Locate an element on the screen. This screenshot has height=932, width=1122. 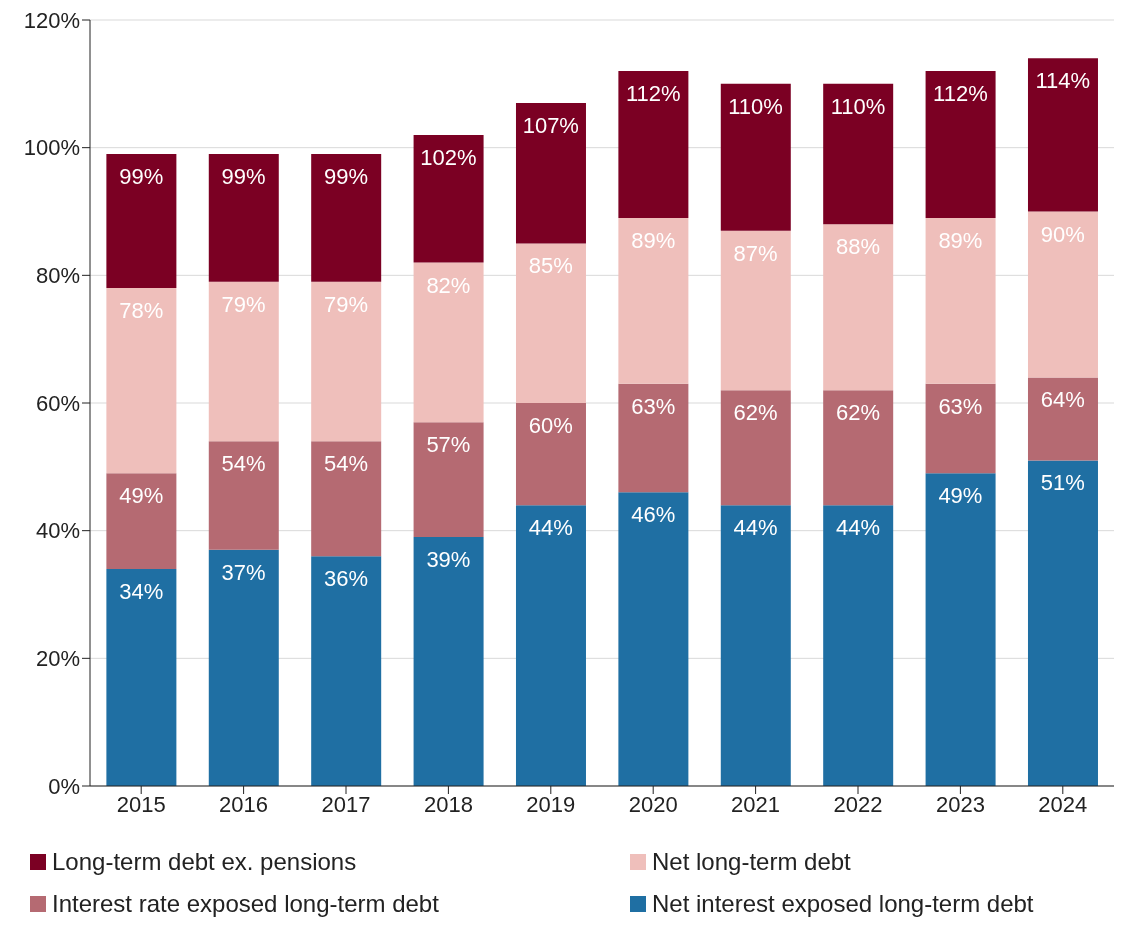
legend-label: Net long-term debt is located at coordinates (751, 862).